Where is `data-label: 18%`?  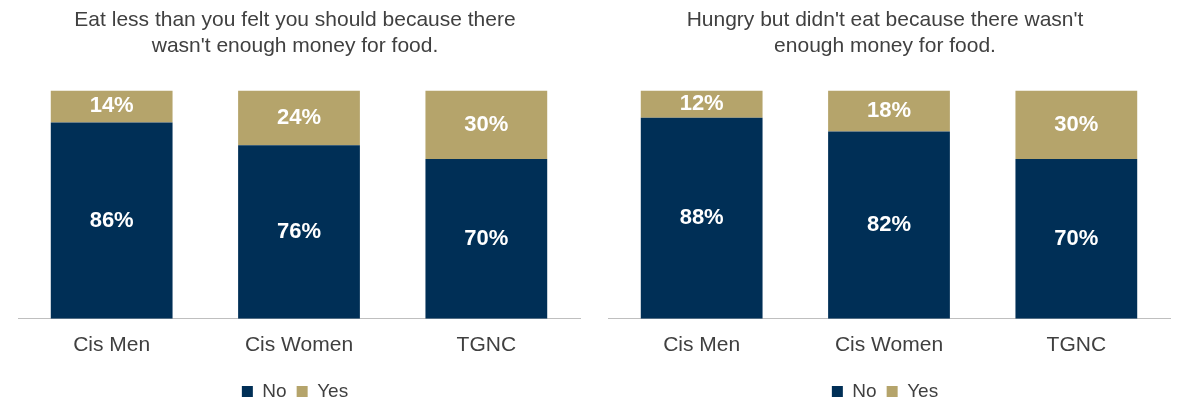
data-label: 18% is located at coordinates (889, 110).